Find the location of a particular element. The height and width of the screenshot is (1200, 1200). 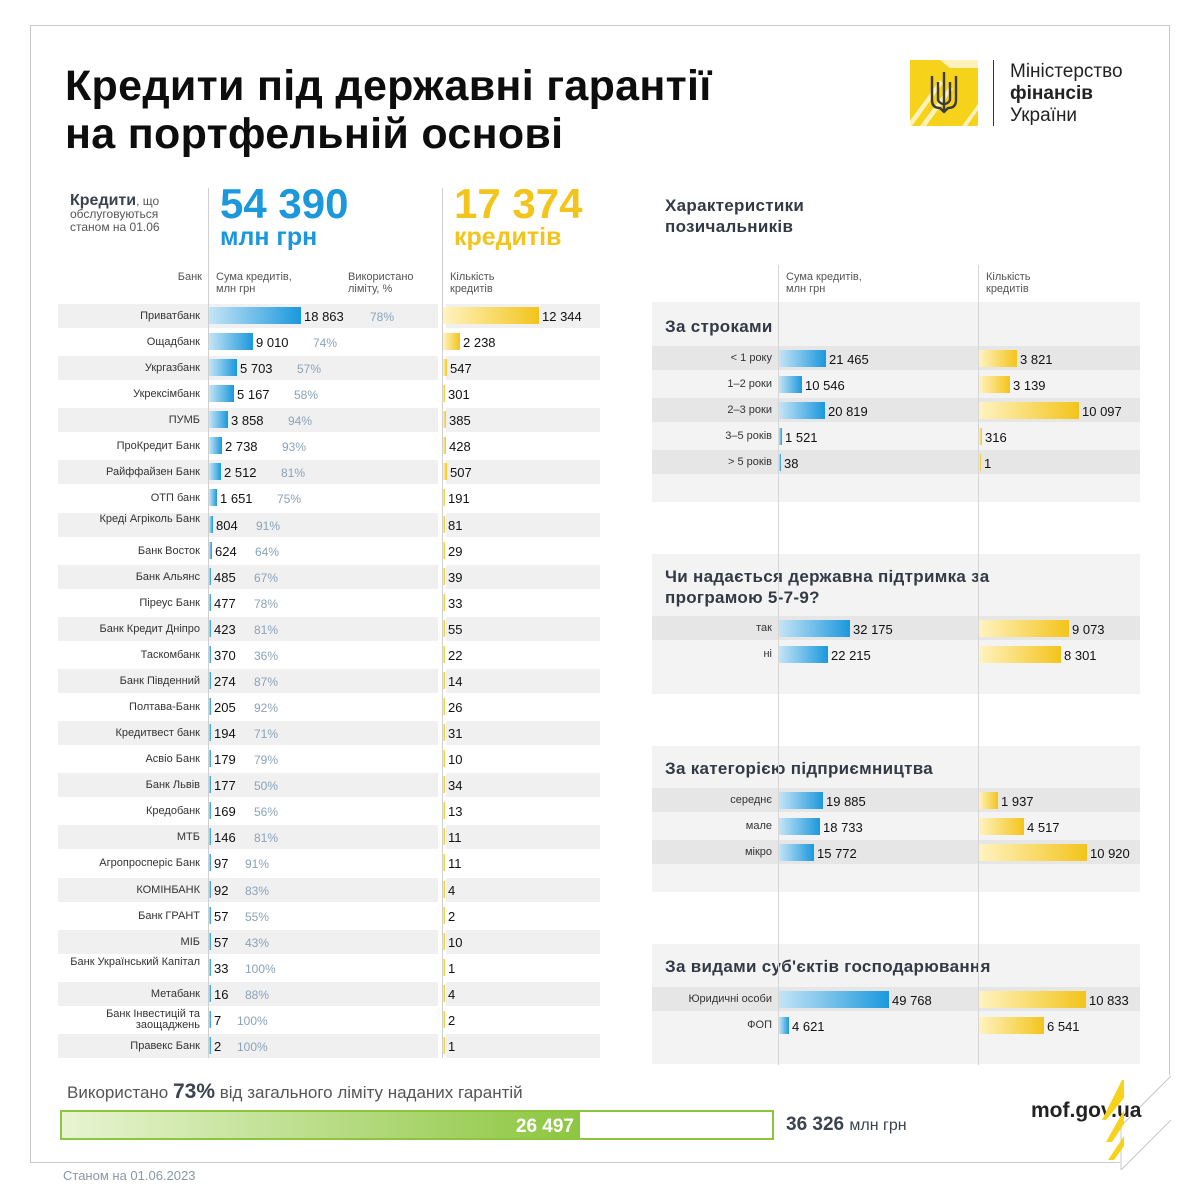

sum-value: 624 is located at coordinates (226, 551).